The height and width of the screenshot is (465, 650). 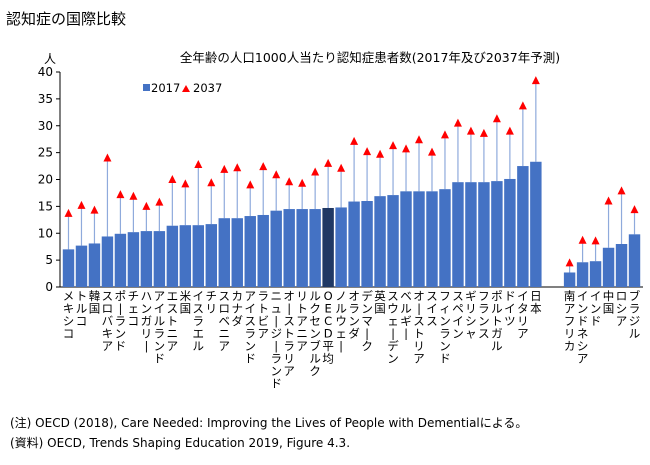 What do you see at coordinates (147, 321) in the screenshot?
I see `x-tick-label: ハンガリ|` at bounding box center [147, 321].